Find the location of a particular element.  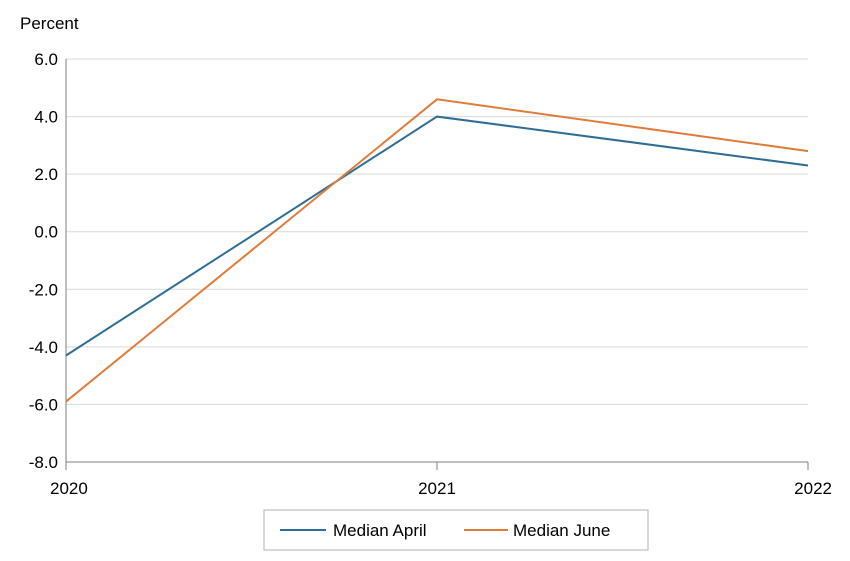

legend: Median April Median June is located at coordinates (456, 530).